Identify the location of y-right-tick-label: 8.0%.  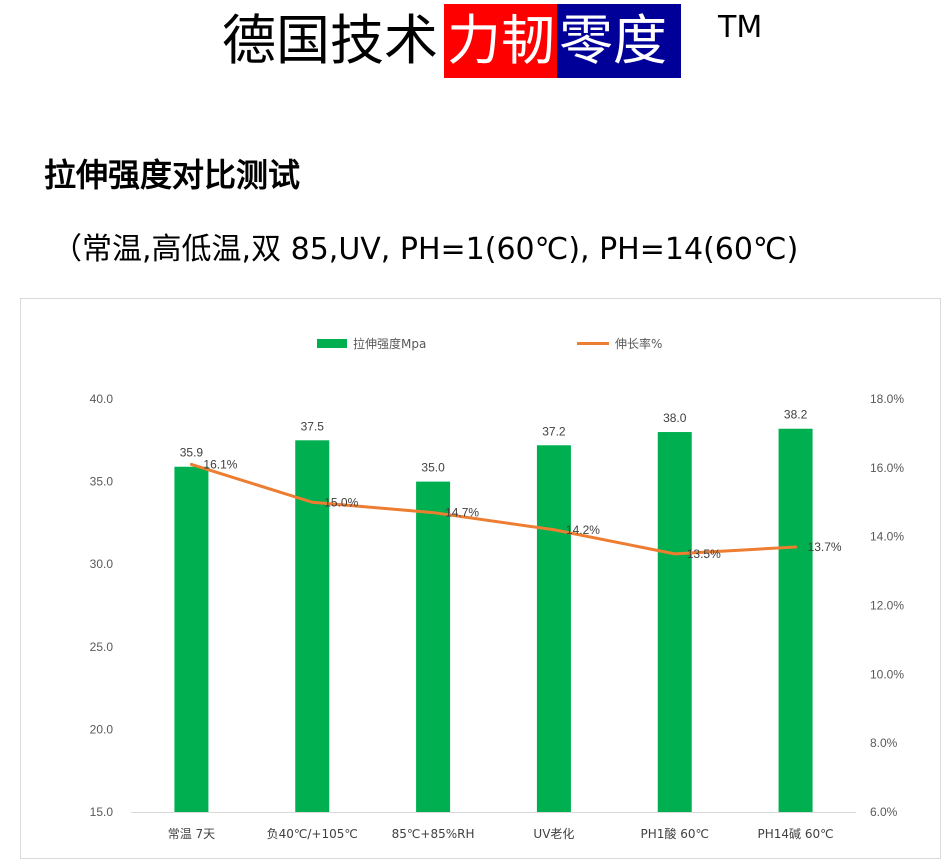
(884, 743).